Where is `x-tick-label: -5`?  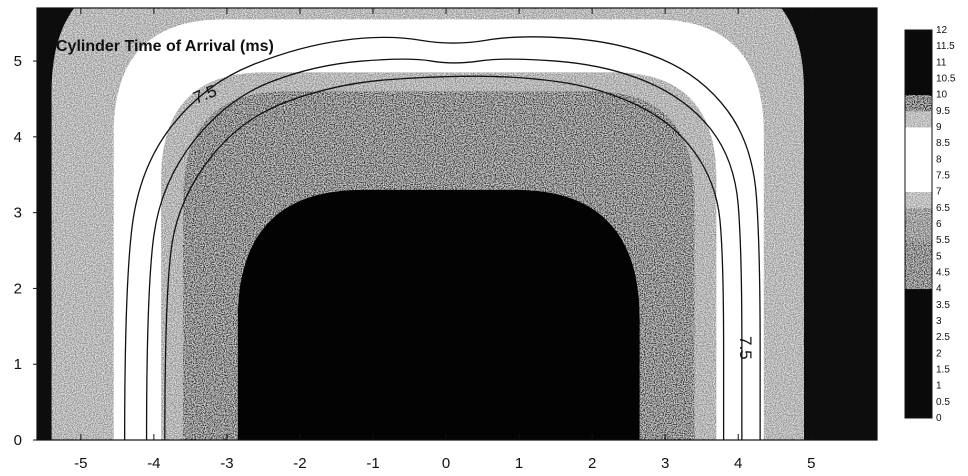 x-tick-label: -5 is located at coordinates (80, 463).